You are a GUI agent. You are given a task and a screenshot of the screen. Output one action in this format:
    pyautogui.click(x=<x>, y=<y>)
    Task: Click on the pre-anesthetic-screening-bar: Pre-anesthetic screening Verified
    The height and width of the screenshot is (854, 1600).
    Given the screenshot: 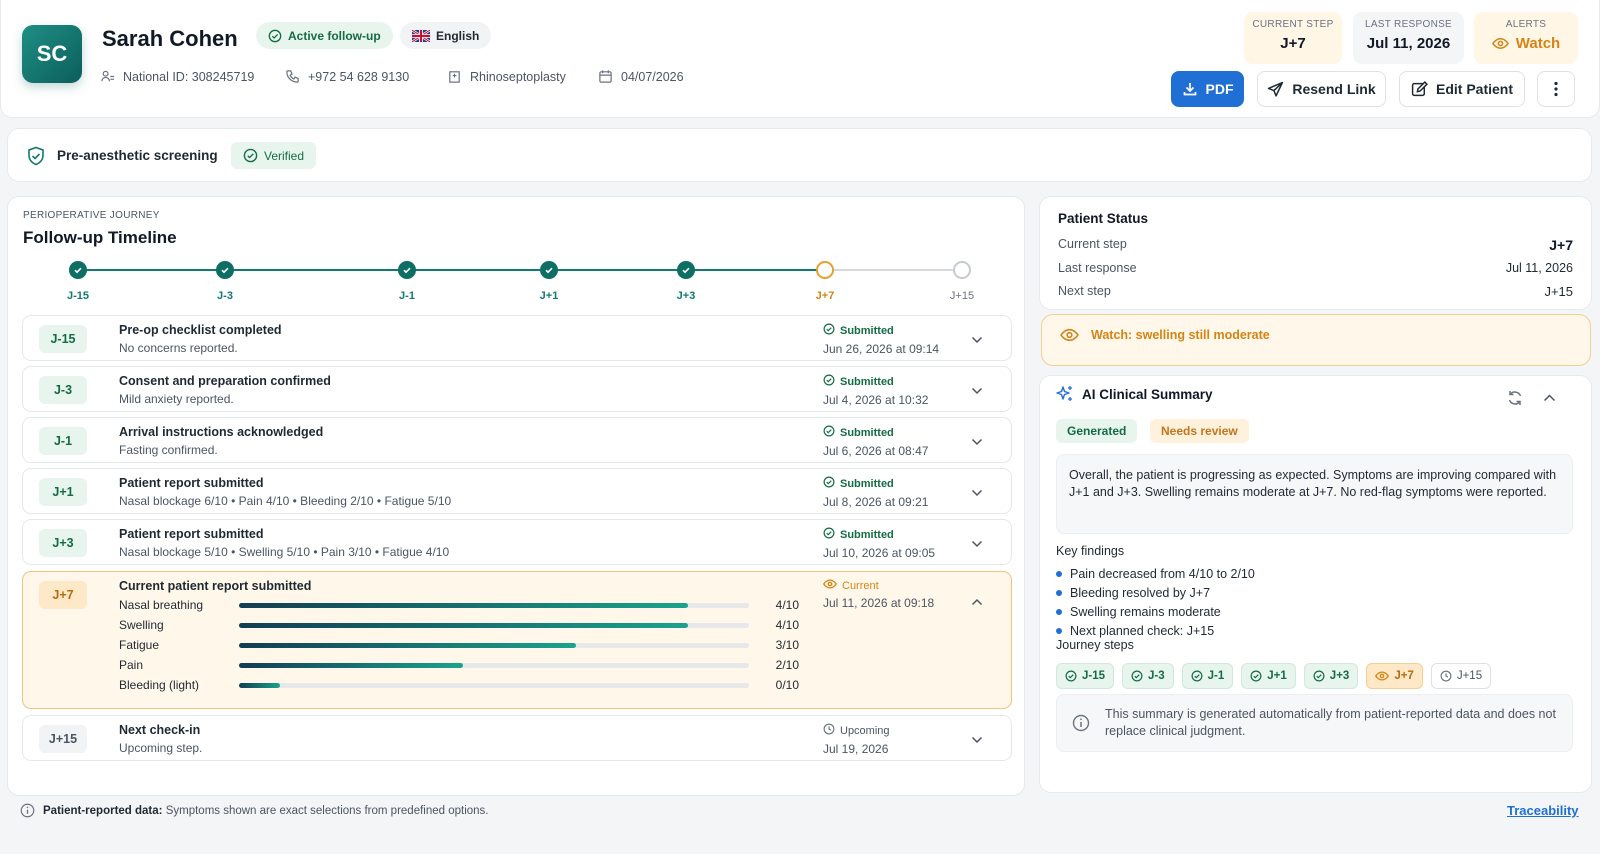 What is the action you would take?
    pyautogui.click(x=799, y=155)
    